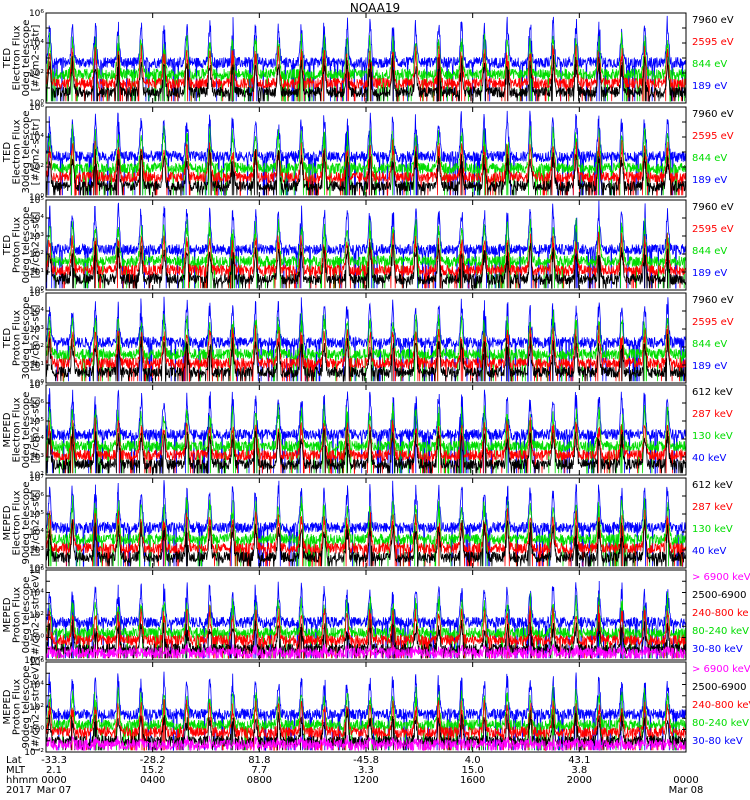 This screenshot has width=750, height=800. Describe the element at coordinates (579, 770) in the screenshot. I see `x-axis-value: 3.8` at that location.